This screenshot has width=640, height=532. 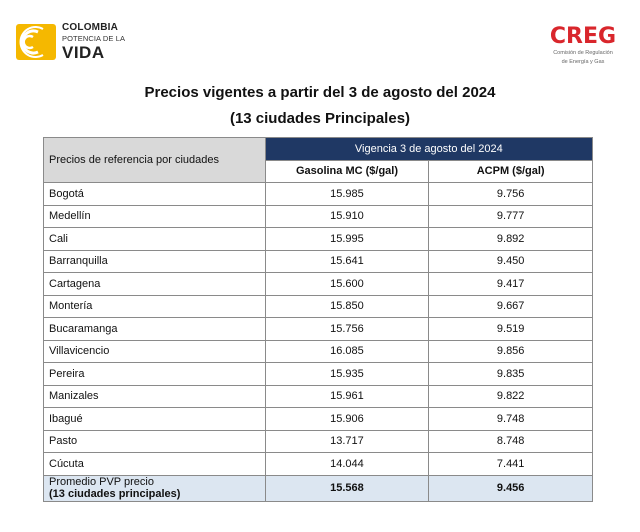 I want to click on gasolina-cell: 15.910, so click(x=347, y=216).